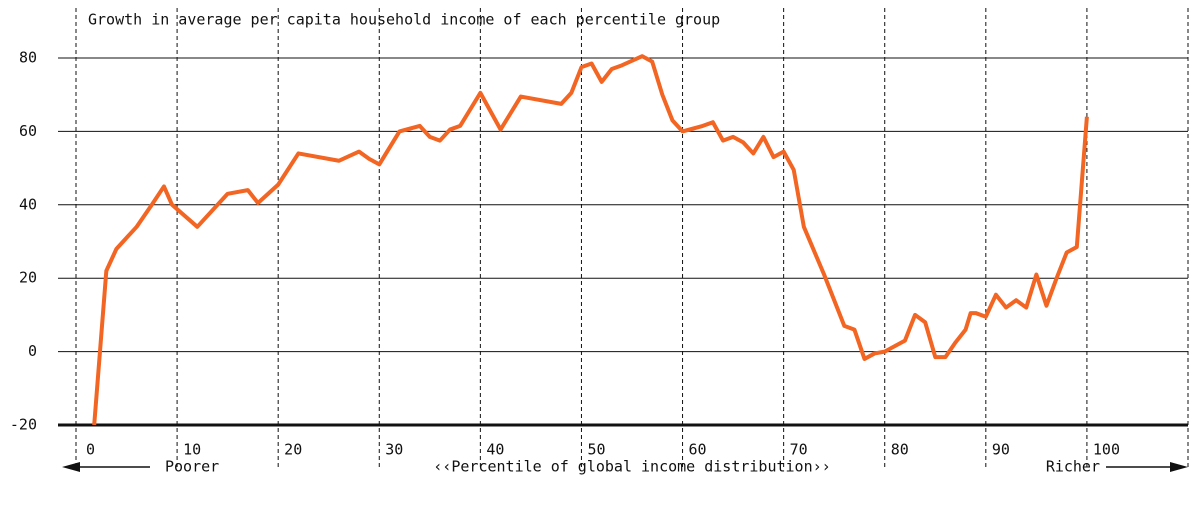 Image resolution: width=1201 pixels, height=509 pixels. I want to click on y-tick-label: -20, so click(23, 425).